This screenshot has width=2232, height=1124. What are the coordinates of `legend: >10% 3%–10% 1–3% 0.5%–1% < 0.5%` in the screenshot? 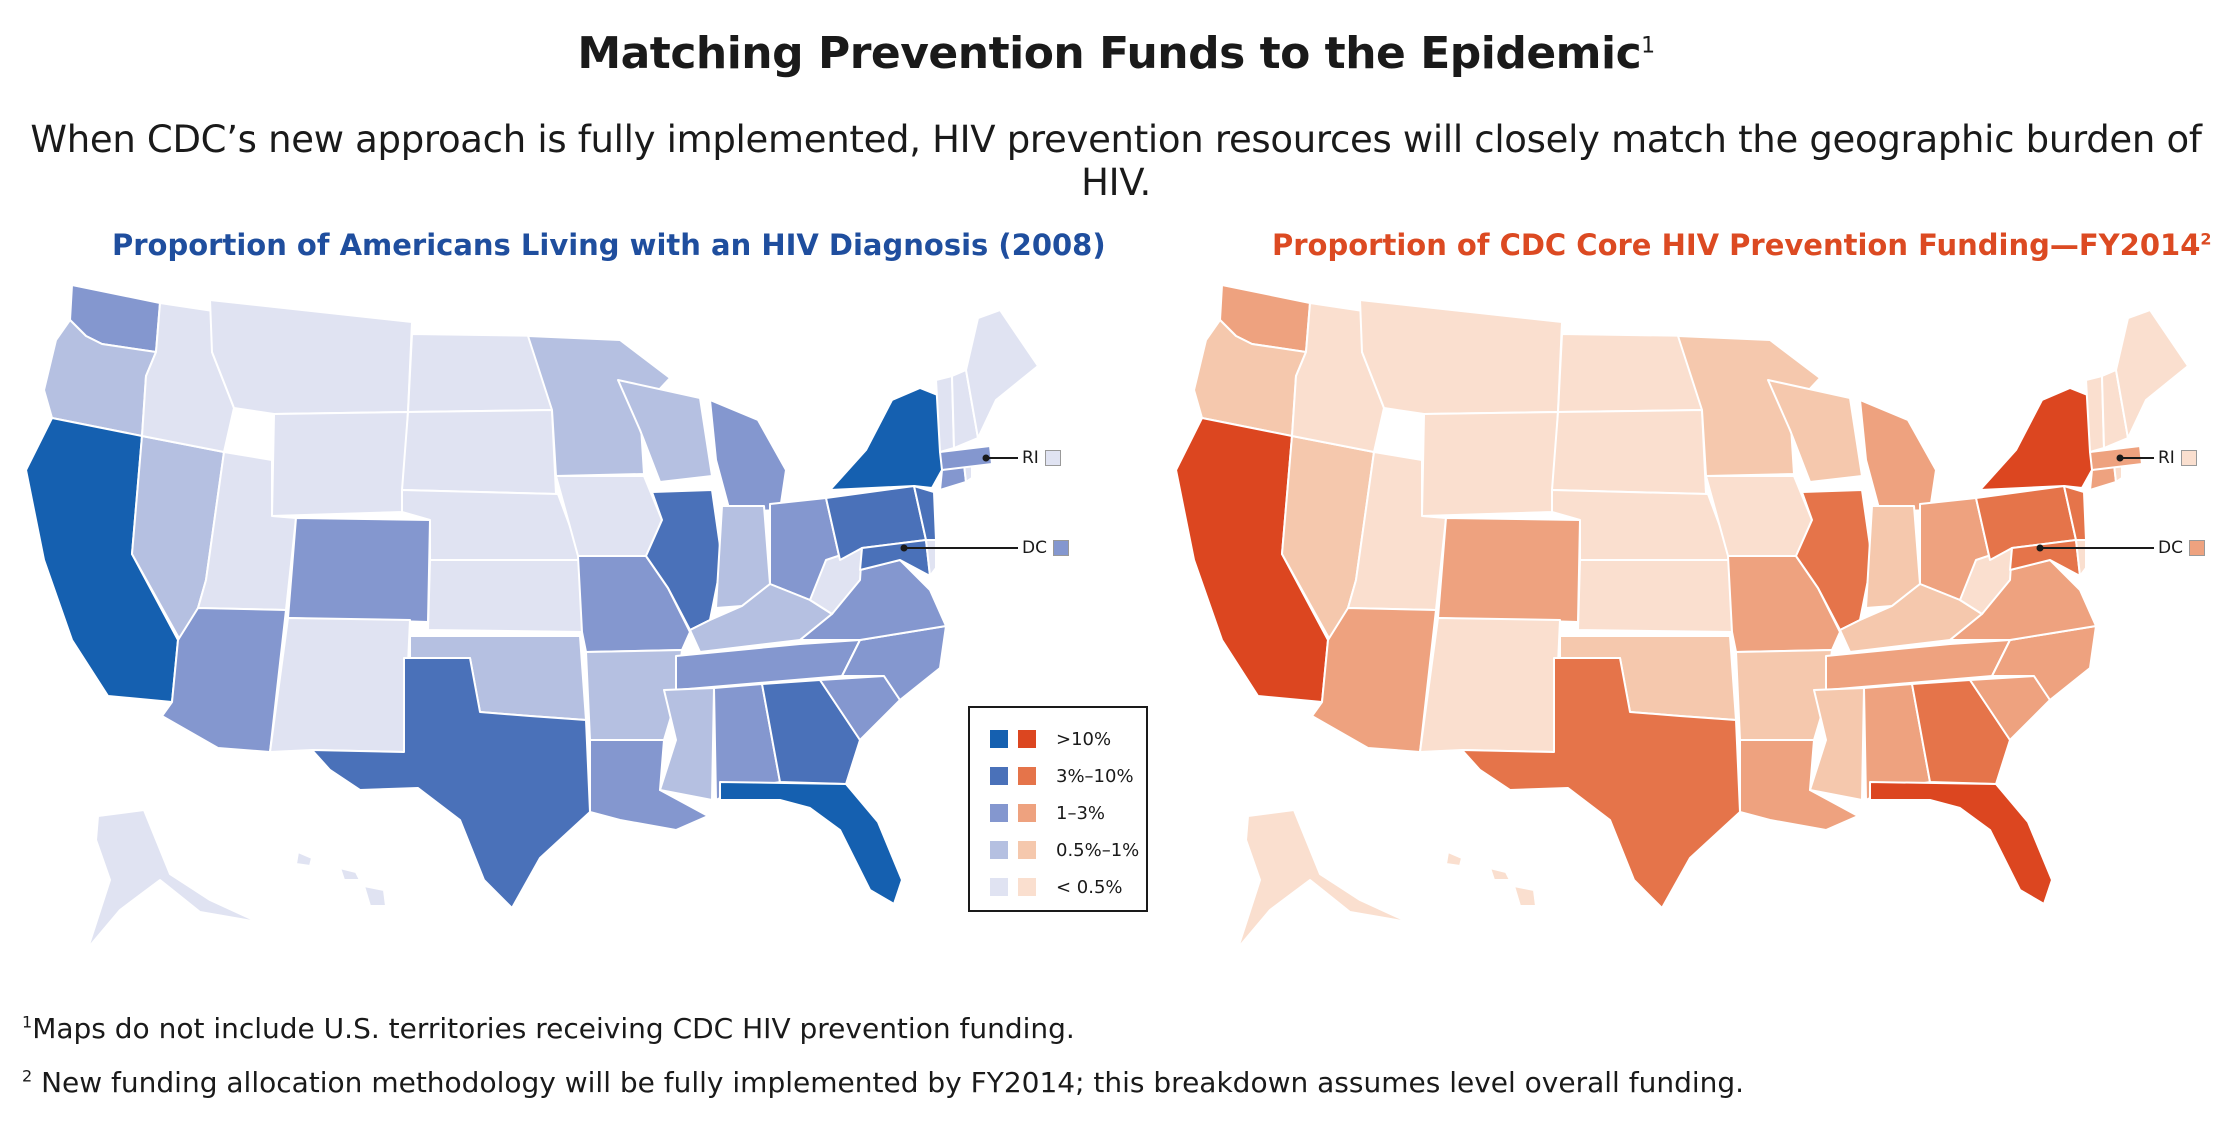 It's located at (1058, 809).